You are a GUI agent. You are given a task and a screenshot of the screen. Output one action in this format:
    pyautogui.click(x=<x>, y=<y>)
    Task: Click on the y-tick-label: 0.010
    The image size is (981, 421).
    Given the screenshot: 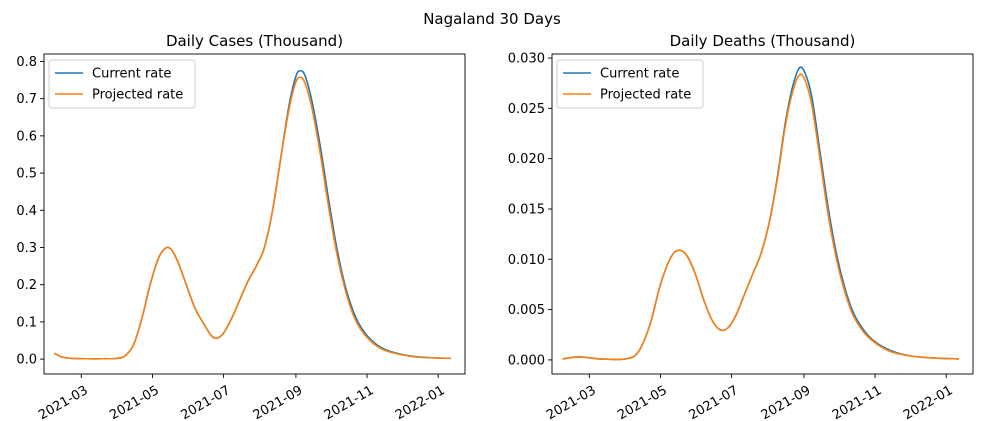 What is the action you would take?
    pyautogui.click(x=526, y=260)
    